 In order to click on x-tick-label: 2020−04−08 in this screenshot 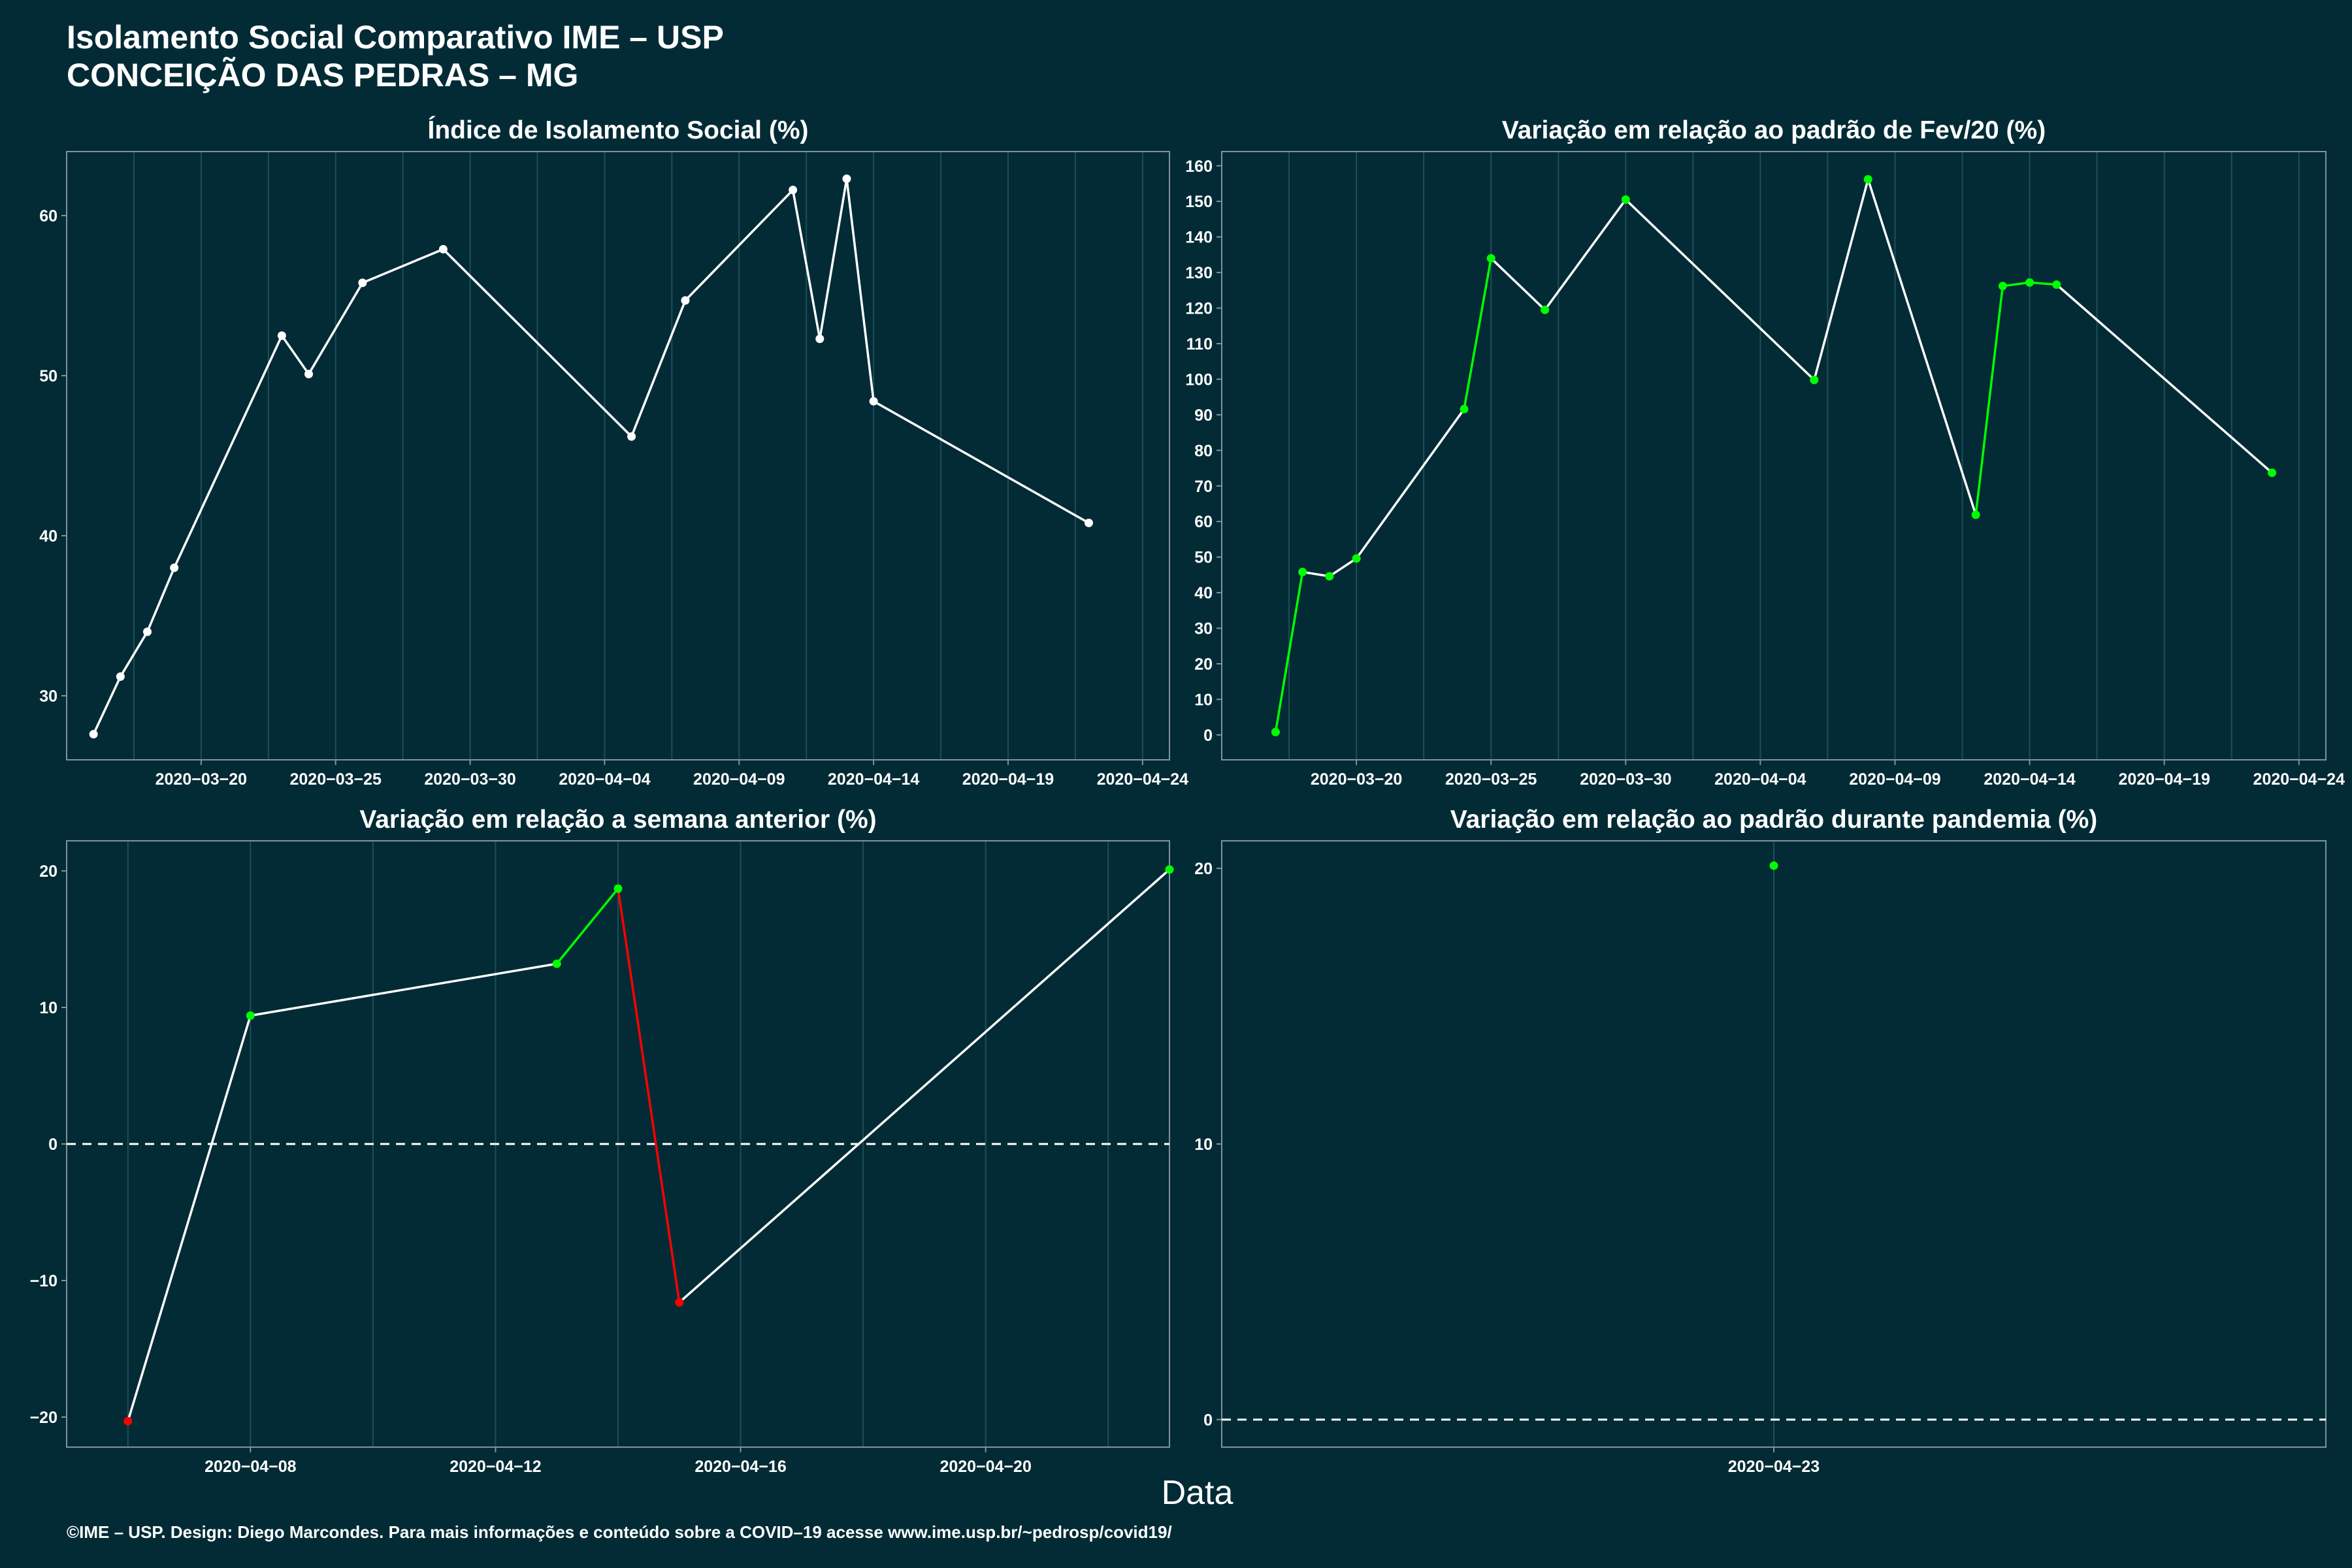, I will do `click(250, 1467)`.